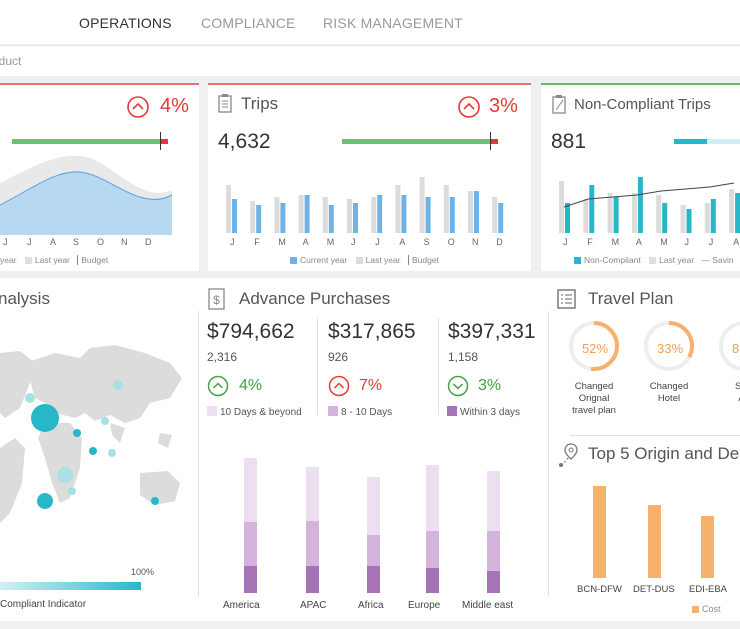 The width and height of the screenshot is (740, 629). I want to click on advance-title: Advance Purchases, so click(315, 298).